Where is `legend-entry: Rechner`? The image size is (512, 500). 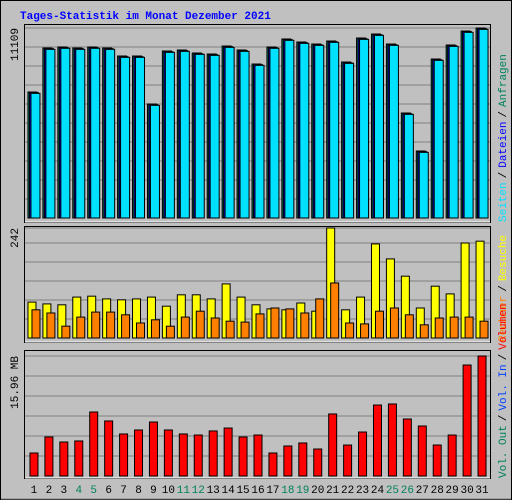 legend-entry: Rechner is located at coordinates (504, 319).